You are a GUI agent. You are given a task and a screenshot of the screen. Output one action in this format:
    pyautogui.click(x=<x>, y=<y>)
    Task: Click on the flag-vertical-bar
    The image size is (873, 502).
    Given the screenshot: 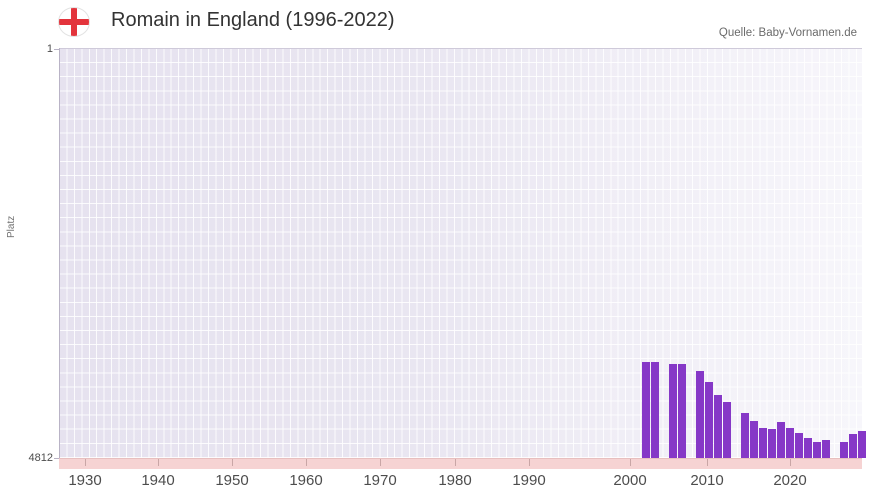 What is the action you would take?
    pyautogui.click(x=74, y=22)
    